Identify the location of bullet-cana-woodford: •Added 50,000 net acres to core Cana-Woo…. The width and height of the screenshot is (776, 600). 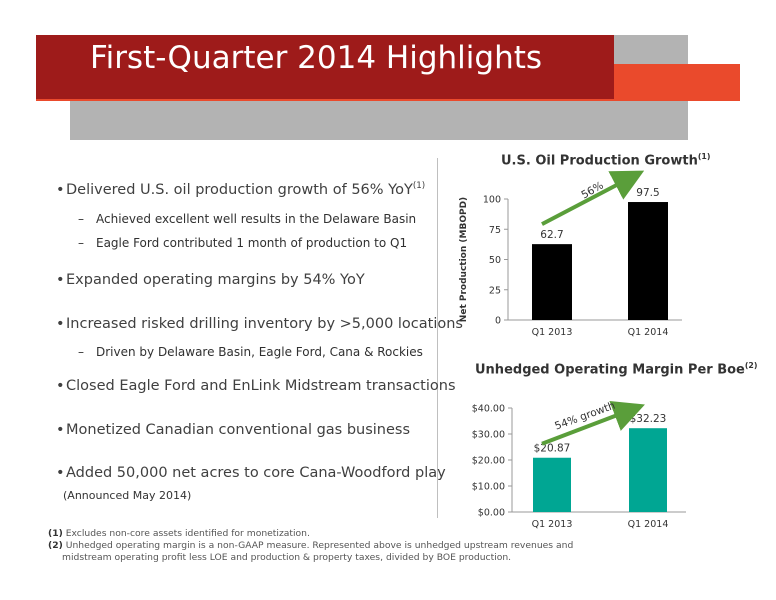
(251, 473).